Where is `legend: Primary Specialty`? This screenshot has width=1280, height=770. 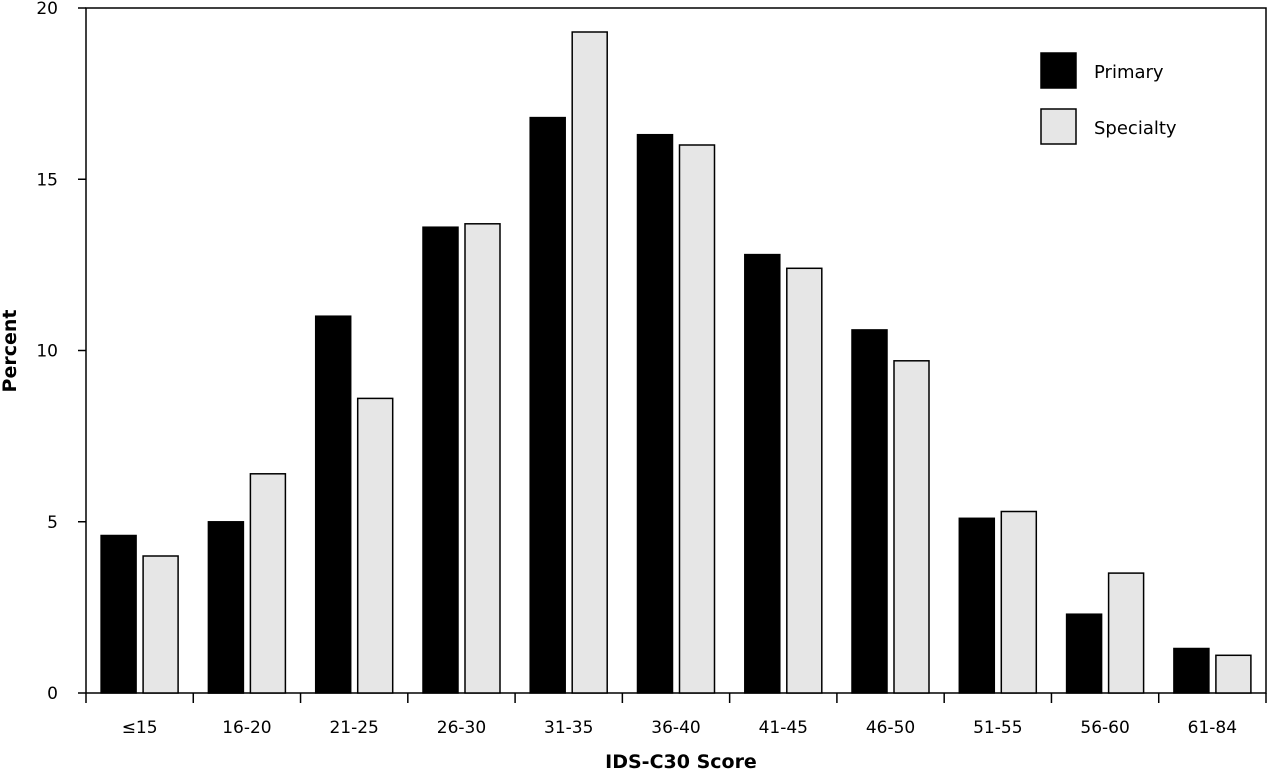
legend: Primary Specialty is located at coordinates (1108, 98).